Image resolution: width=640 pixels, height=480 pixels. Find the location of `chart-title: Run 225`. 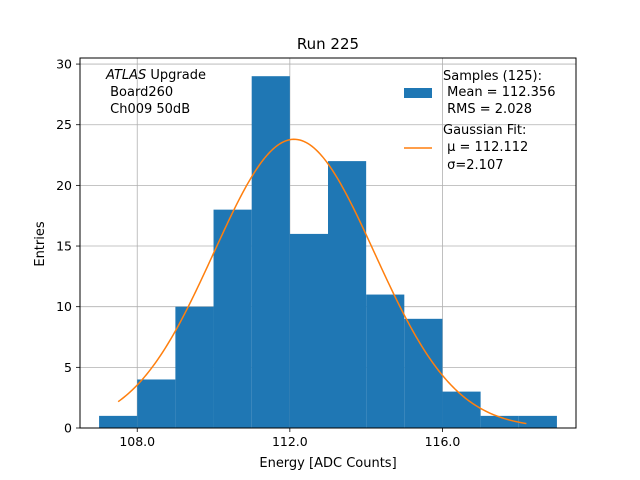

chart-title: Run 225 is located at coordinates (328, 44).